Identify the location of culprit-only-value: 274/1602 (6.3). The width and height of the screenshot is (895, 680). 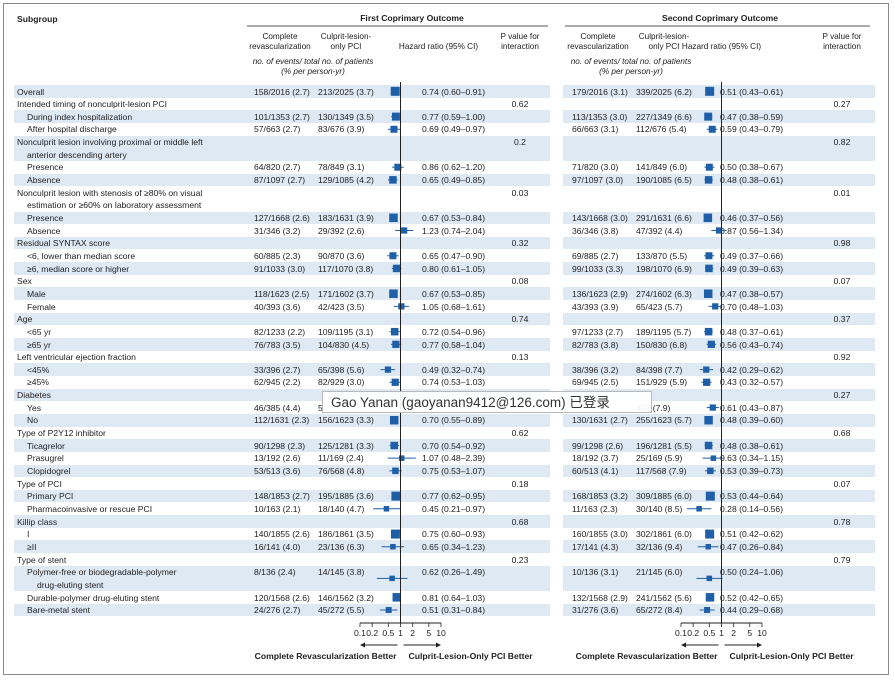
(664, 293).